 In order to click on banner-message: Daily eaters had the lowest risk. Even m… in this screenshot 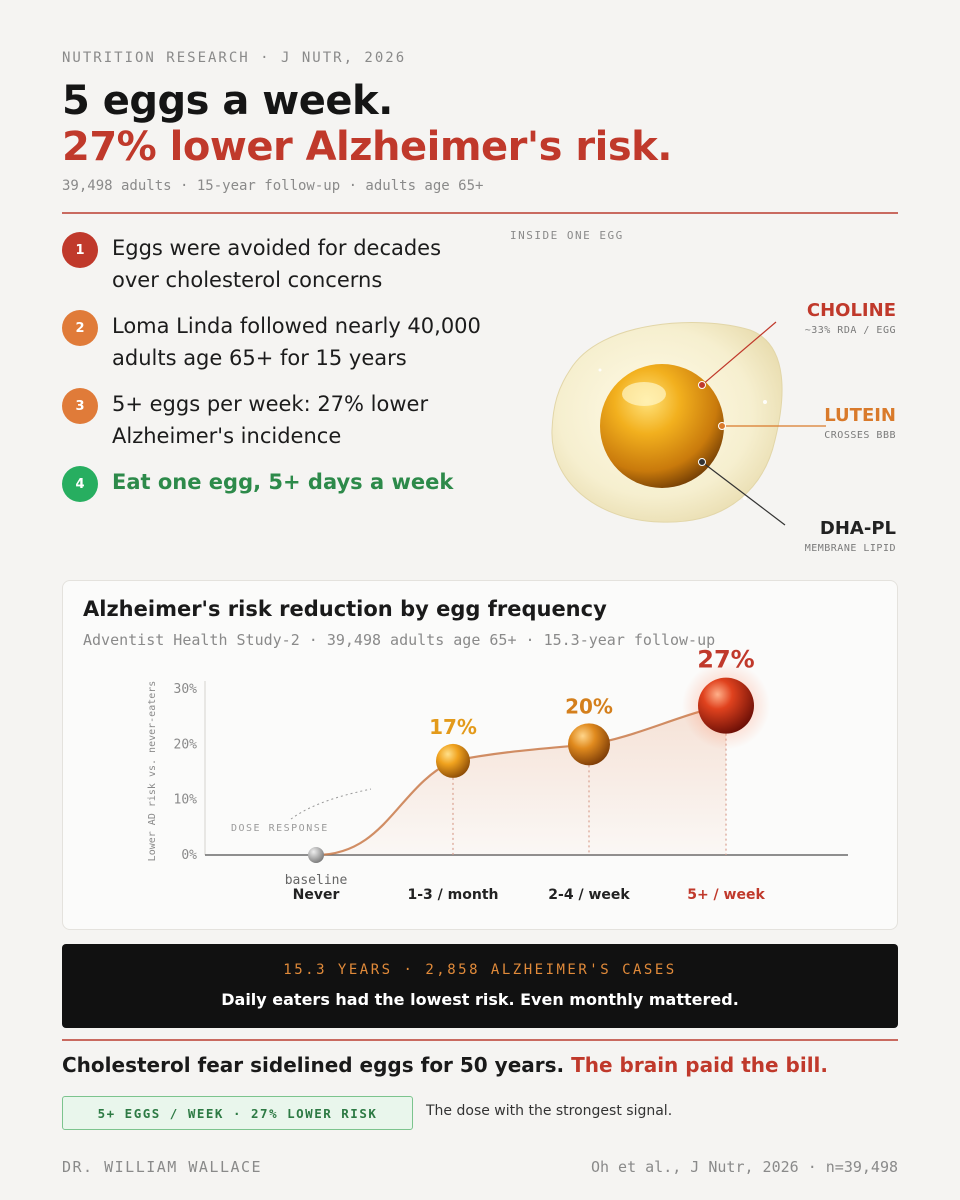, I will do `click(480, 999)`.